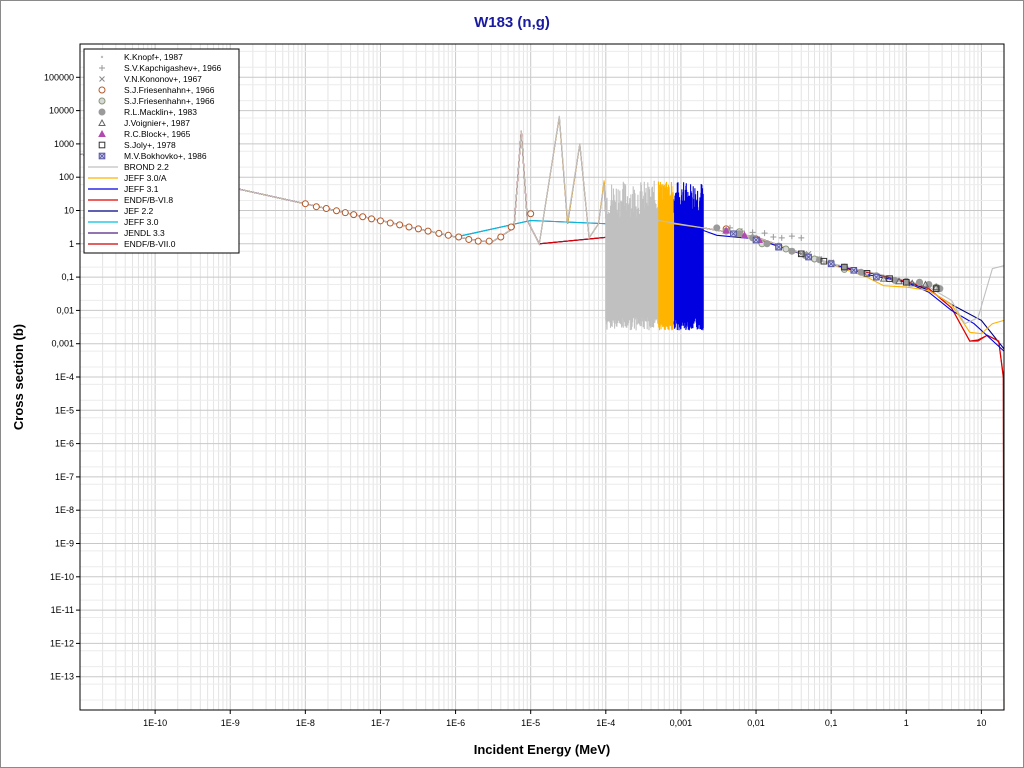  Describe the element at coordinates (155, 723) in the screenshot. I see `x-tick-label: 1E-10` at that location.